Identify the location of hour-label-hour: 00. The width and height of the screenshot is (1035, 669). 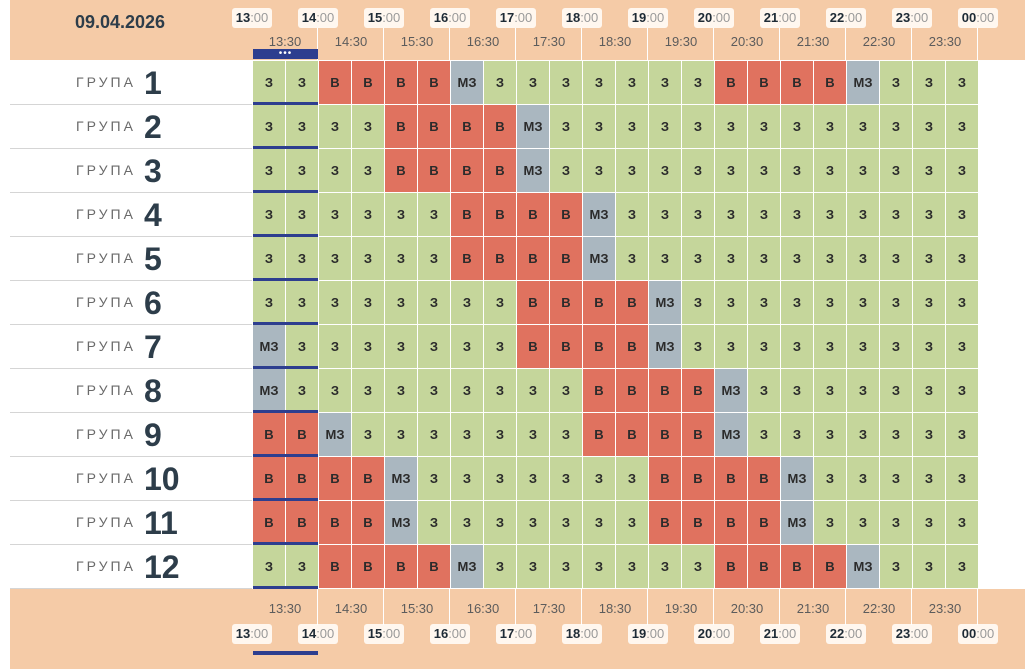
(969, 17).